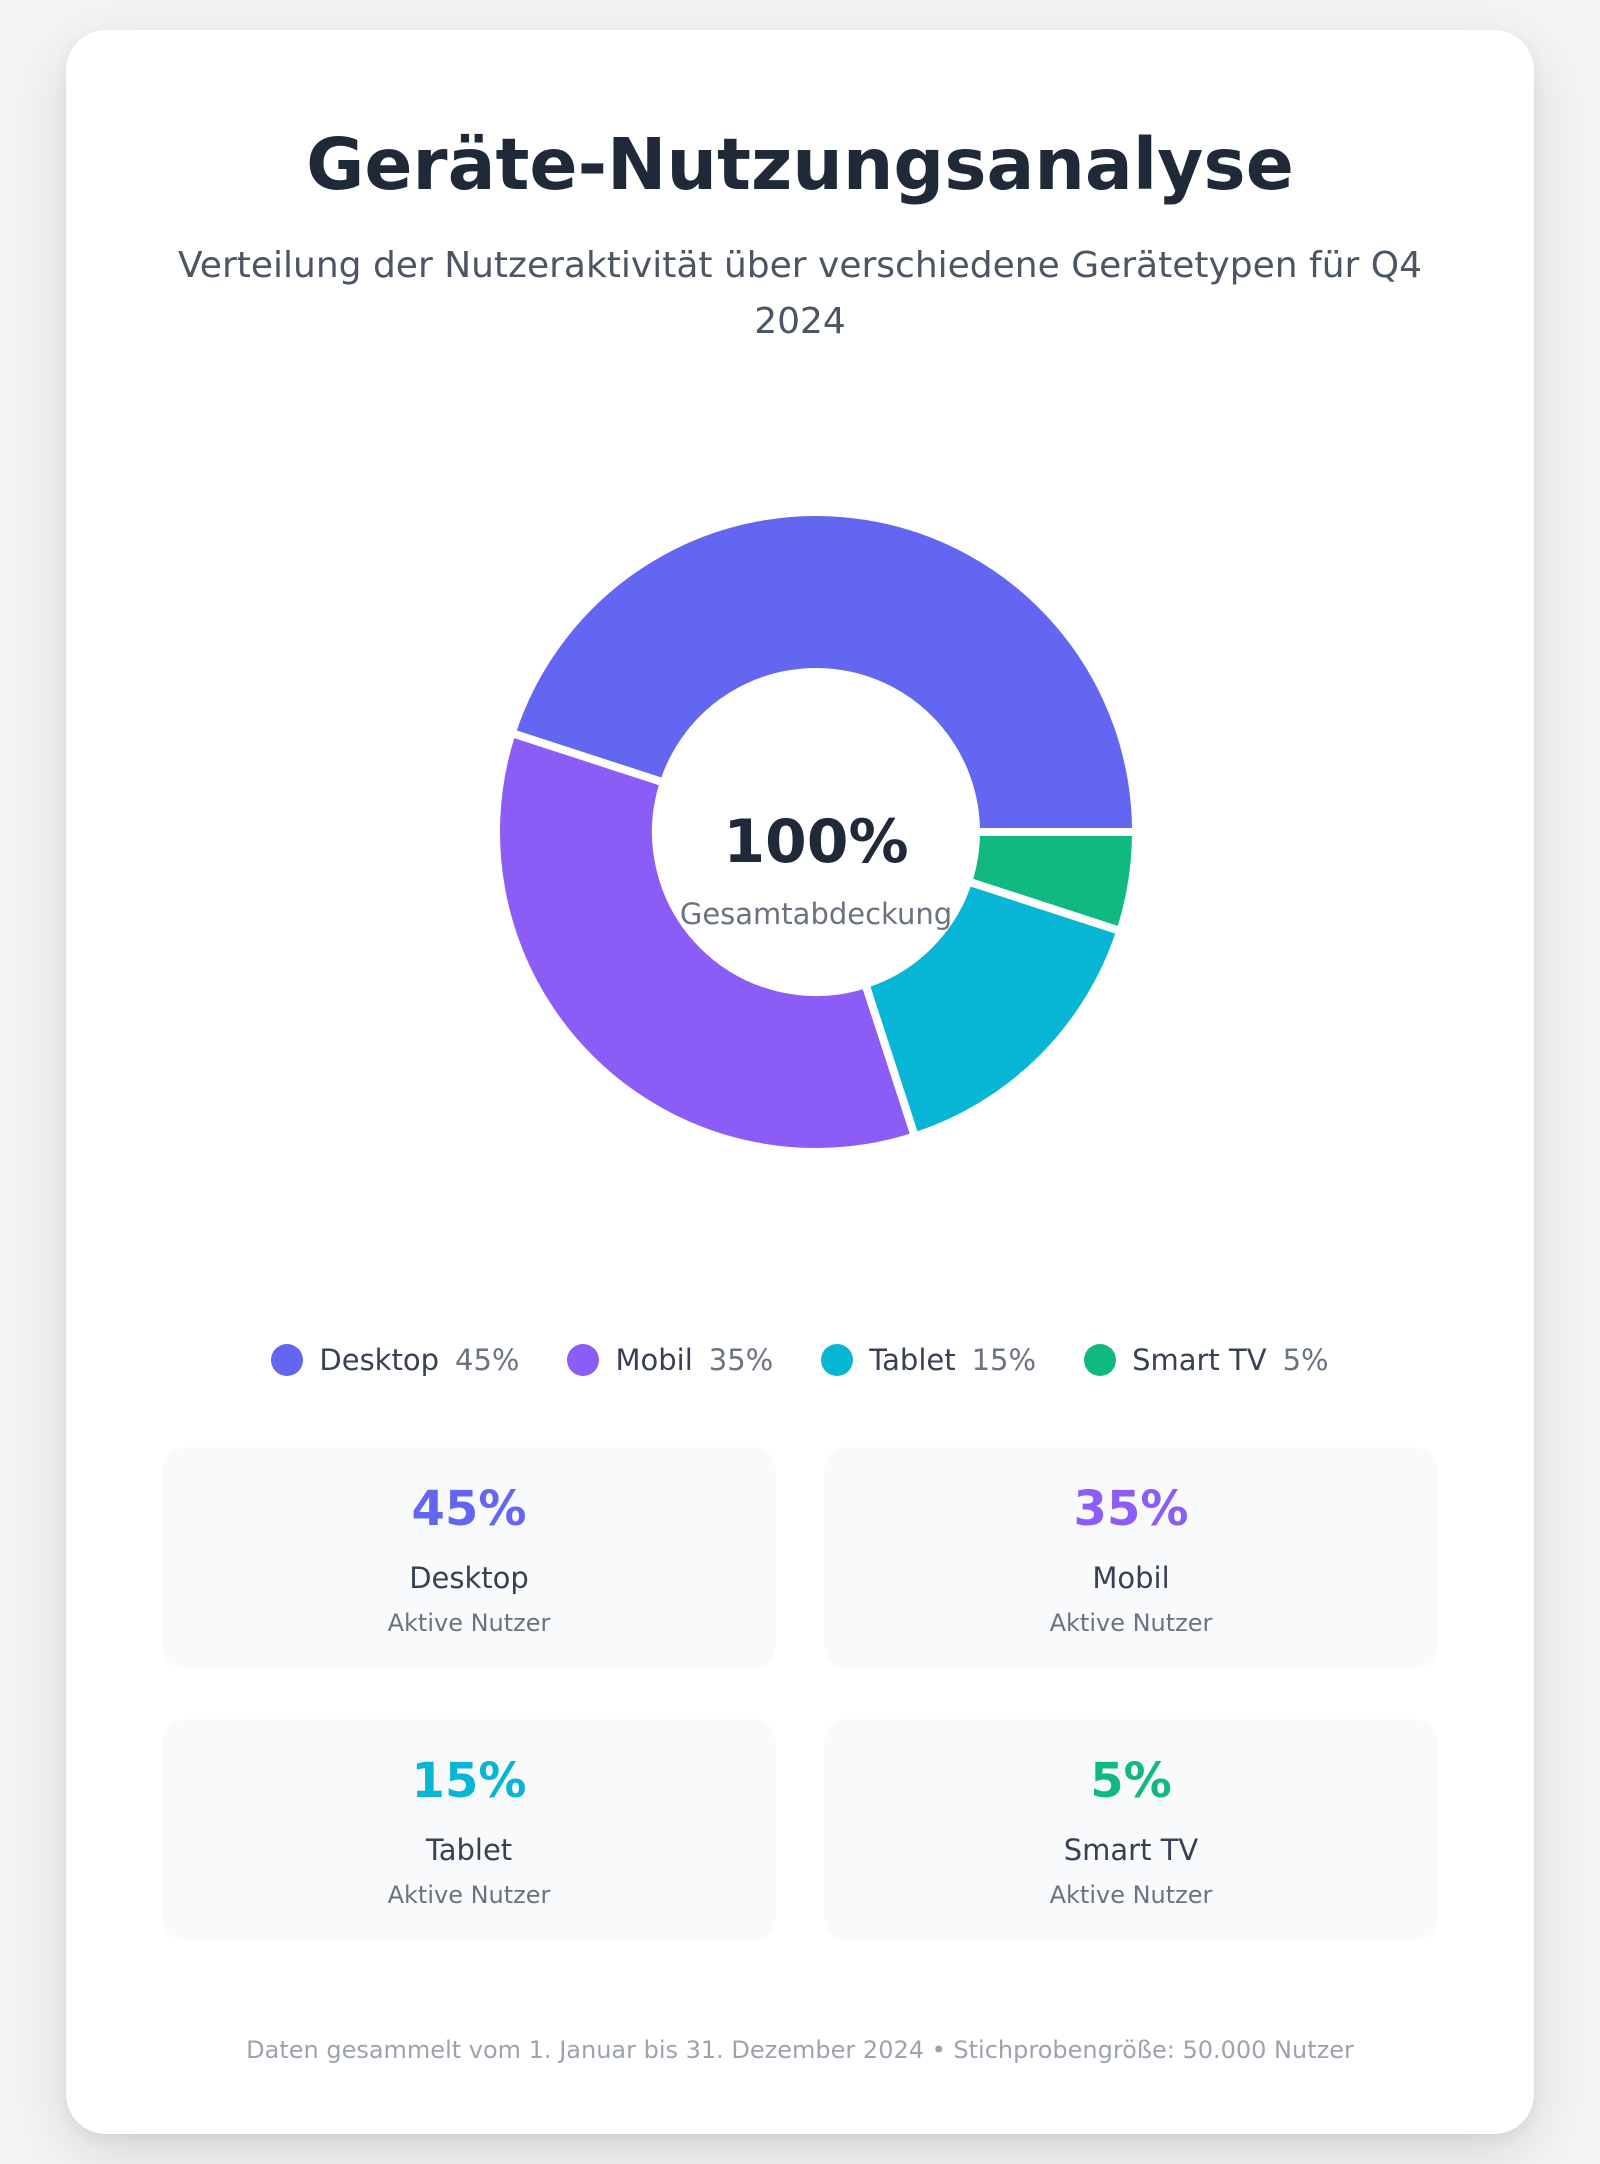 The width and height of the screenshot is (1600, 2164). Describe the element at coordinates (800, 164) in the screenshot. I see `page-title: Geräte-Nutzungsanalyse` at that location.